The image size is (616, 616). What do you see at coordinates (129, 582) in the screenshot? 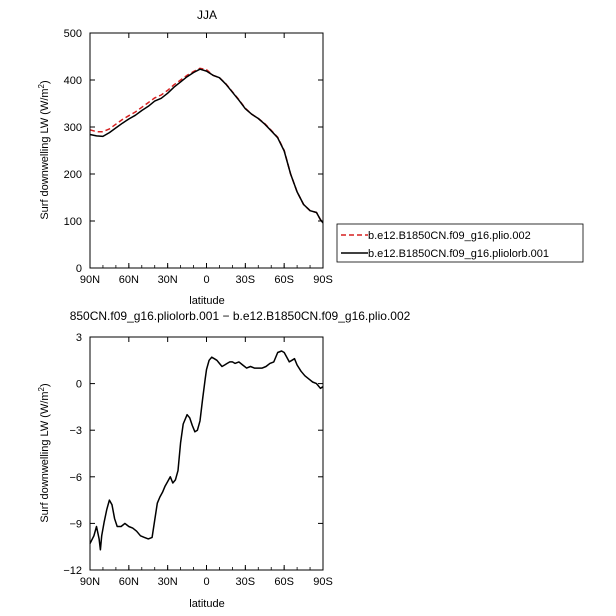
I see `bot-x-tick-label: 60N` at bounding box center [129, 582].